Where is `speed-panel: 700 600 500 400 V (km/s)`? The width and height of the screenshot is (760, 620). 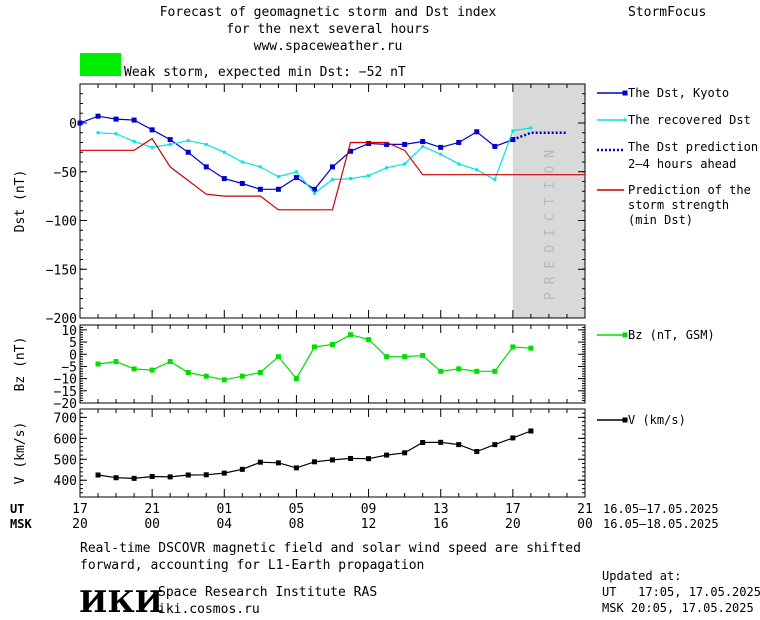
speed-panel: 700 600 500 400 V (km/s) is located at coordinates (299, 453).